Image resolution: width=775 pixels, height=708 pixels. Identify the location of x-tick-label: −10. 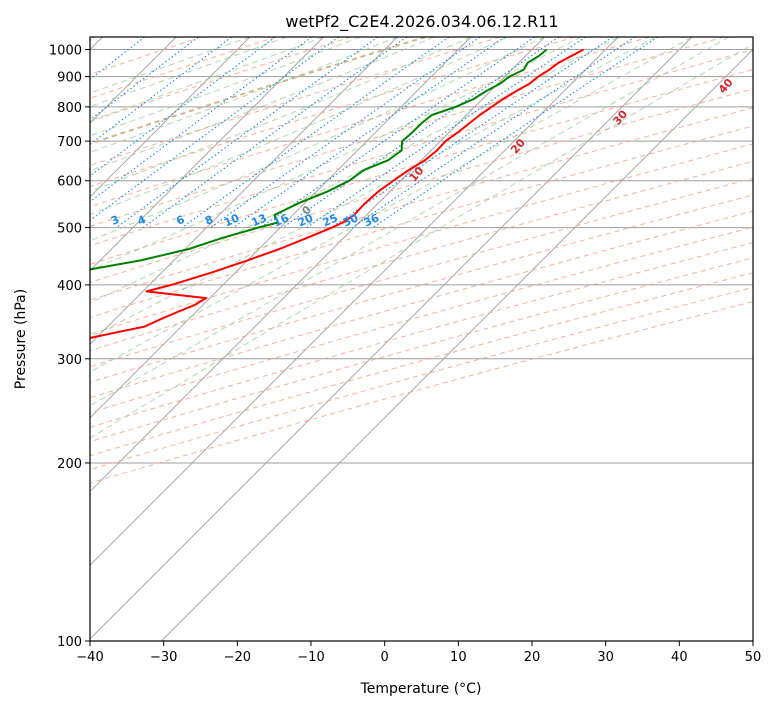
(310, 657).